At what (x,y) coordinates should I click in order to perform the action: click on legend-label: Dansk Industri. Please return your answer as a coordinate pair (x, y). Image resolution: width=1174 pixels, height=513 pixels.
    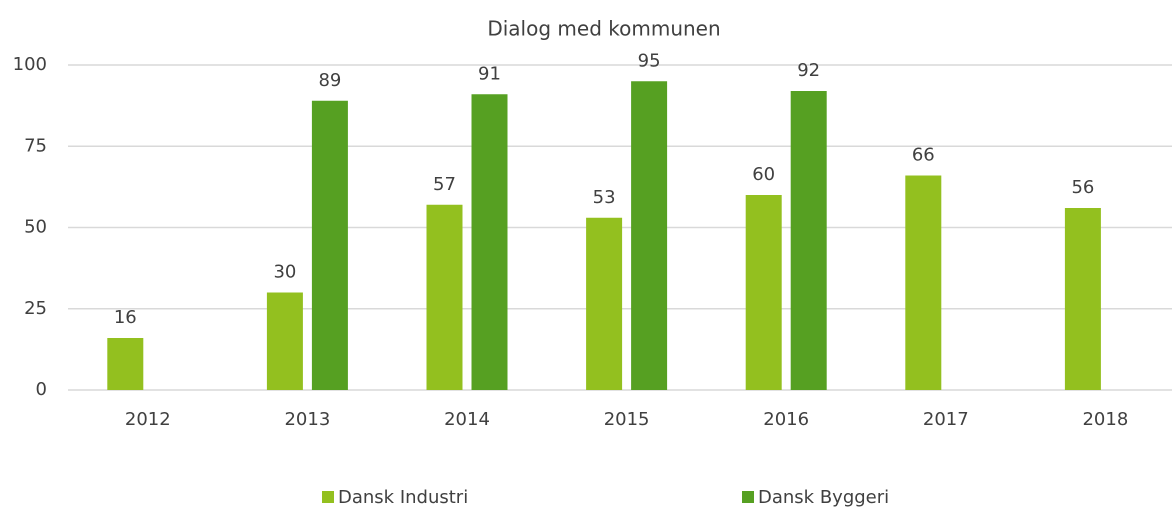
    Looking at the image, I should click on (403, 497).